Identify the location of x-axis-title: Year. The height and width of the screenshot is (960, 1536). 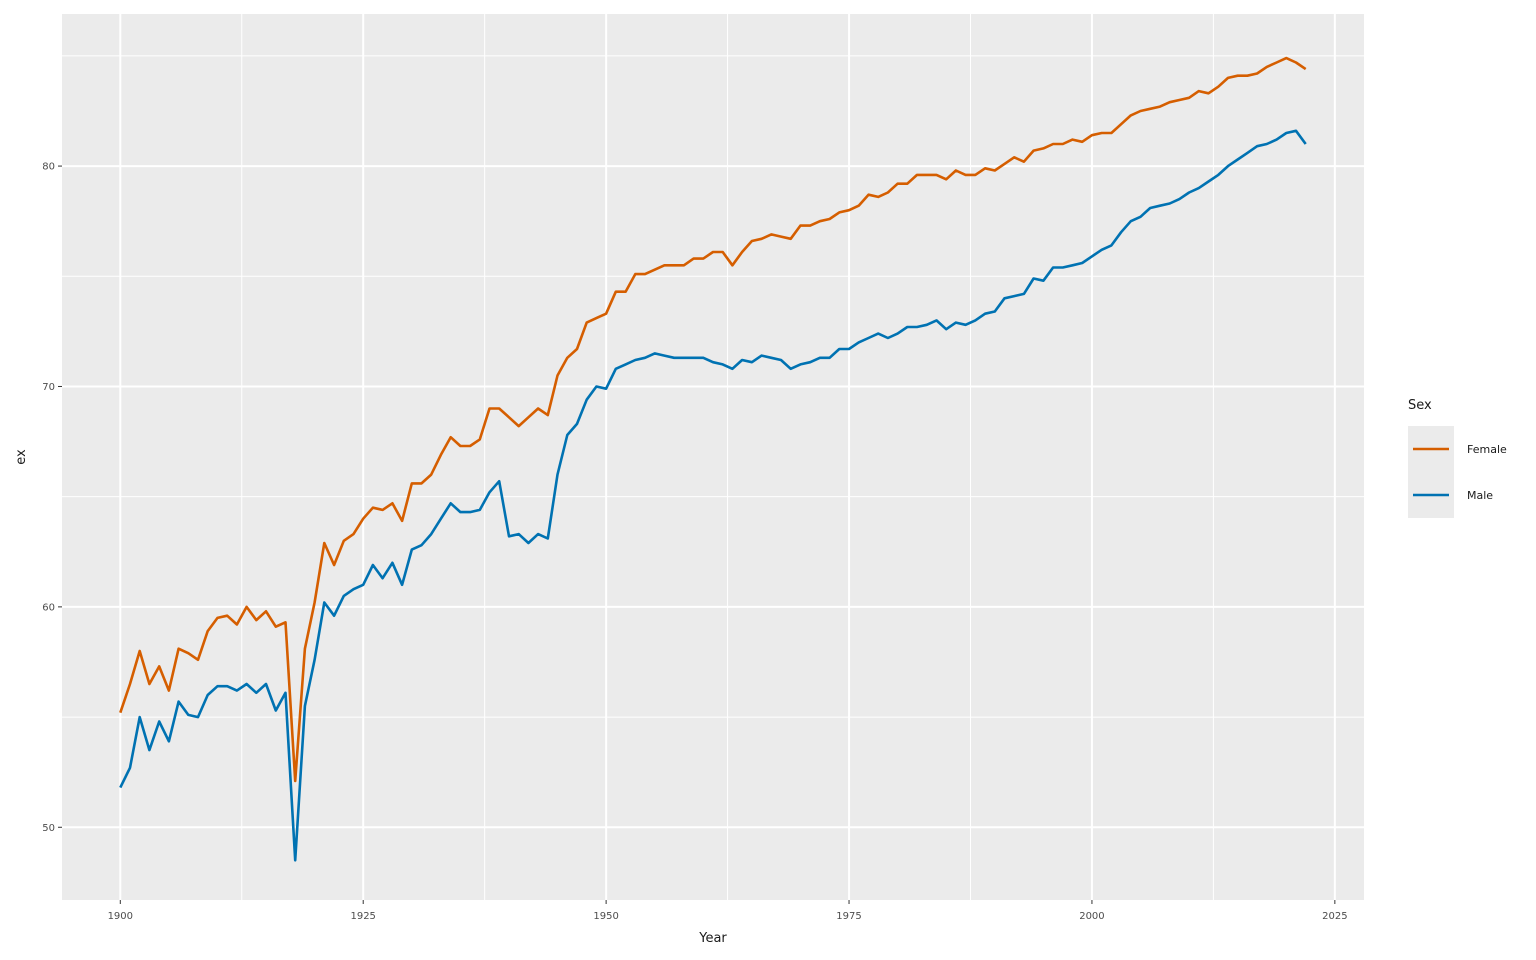
(712, 938).